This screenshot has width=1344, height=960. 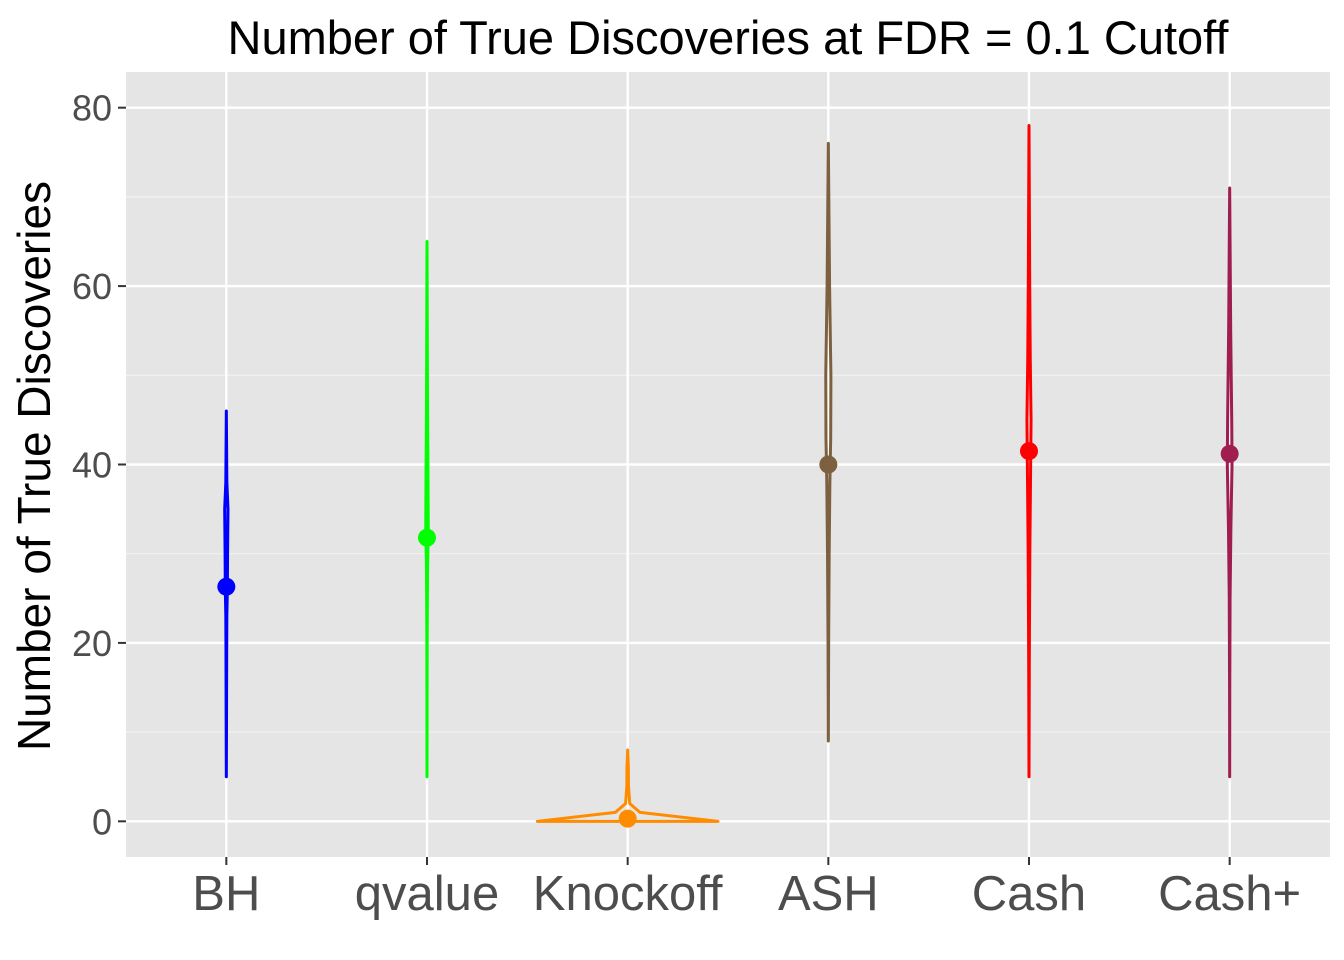 I want to click on mean-point-cash, so click(x=1029, y=451).